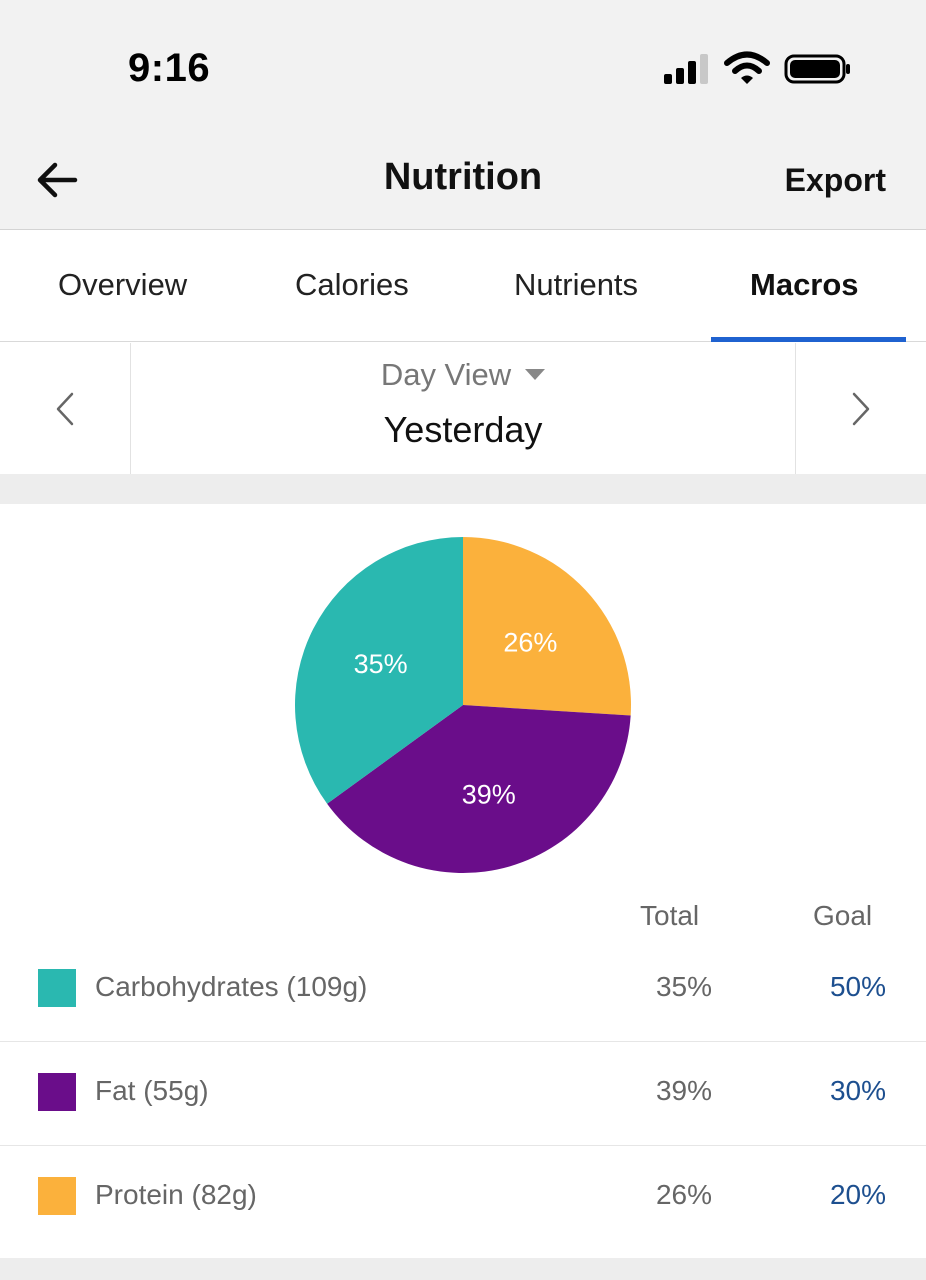 This screenshot has width=926, height=1280. What do you see at coordinates (808, 339) in the screenshot?
I see `active-tab-indicator` at bounding box center [808, 339].